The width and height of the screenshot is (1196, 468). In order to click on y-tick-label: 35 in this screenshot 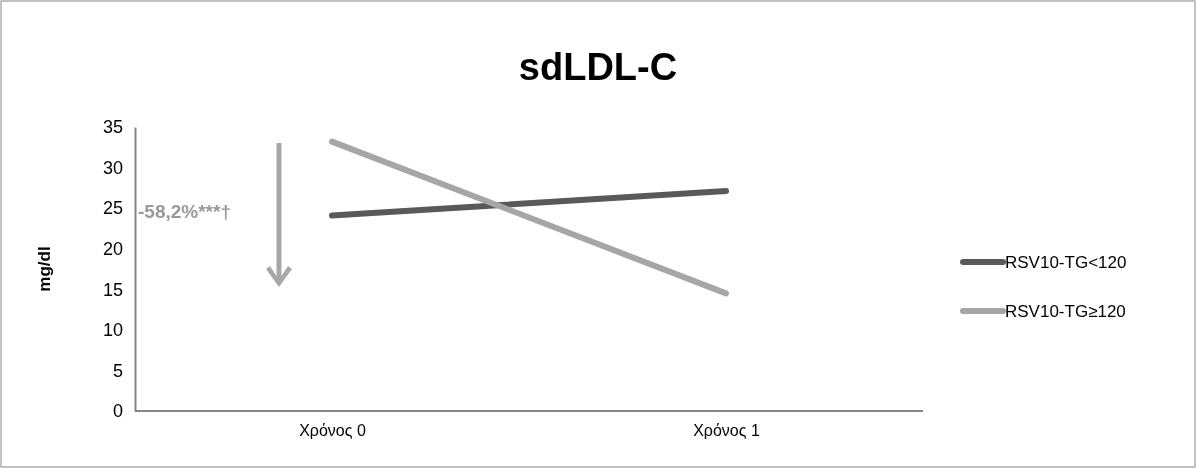, I will do `click(112, 127)`.